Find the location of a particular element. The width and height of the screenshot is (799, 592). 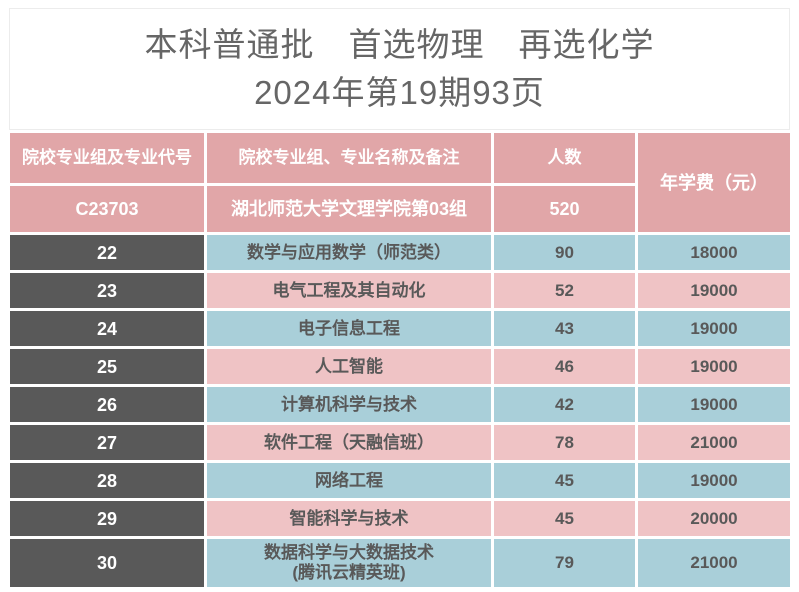

row-count: 90 is located at coordinates (564, 252).